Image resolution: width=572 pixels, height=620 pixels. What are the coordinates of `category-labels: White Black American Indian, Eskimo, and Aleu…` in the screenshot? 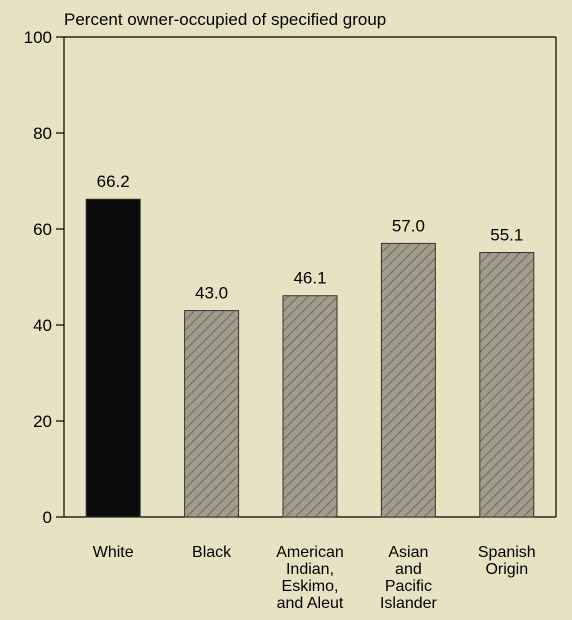 It's located at (314, 578).